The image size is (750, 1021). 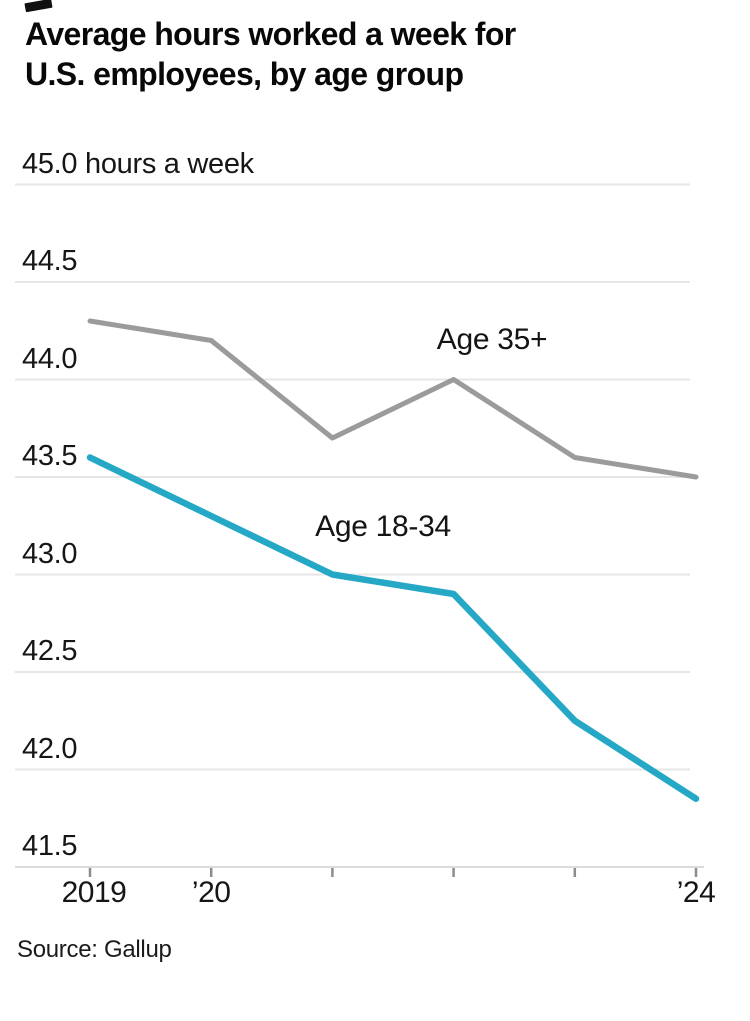 What do you see at coordinates (383, 526) in the screenshot?
I see `series-label-age-18-34: Age 18-34` at bounding box center [383, 526].